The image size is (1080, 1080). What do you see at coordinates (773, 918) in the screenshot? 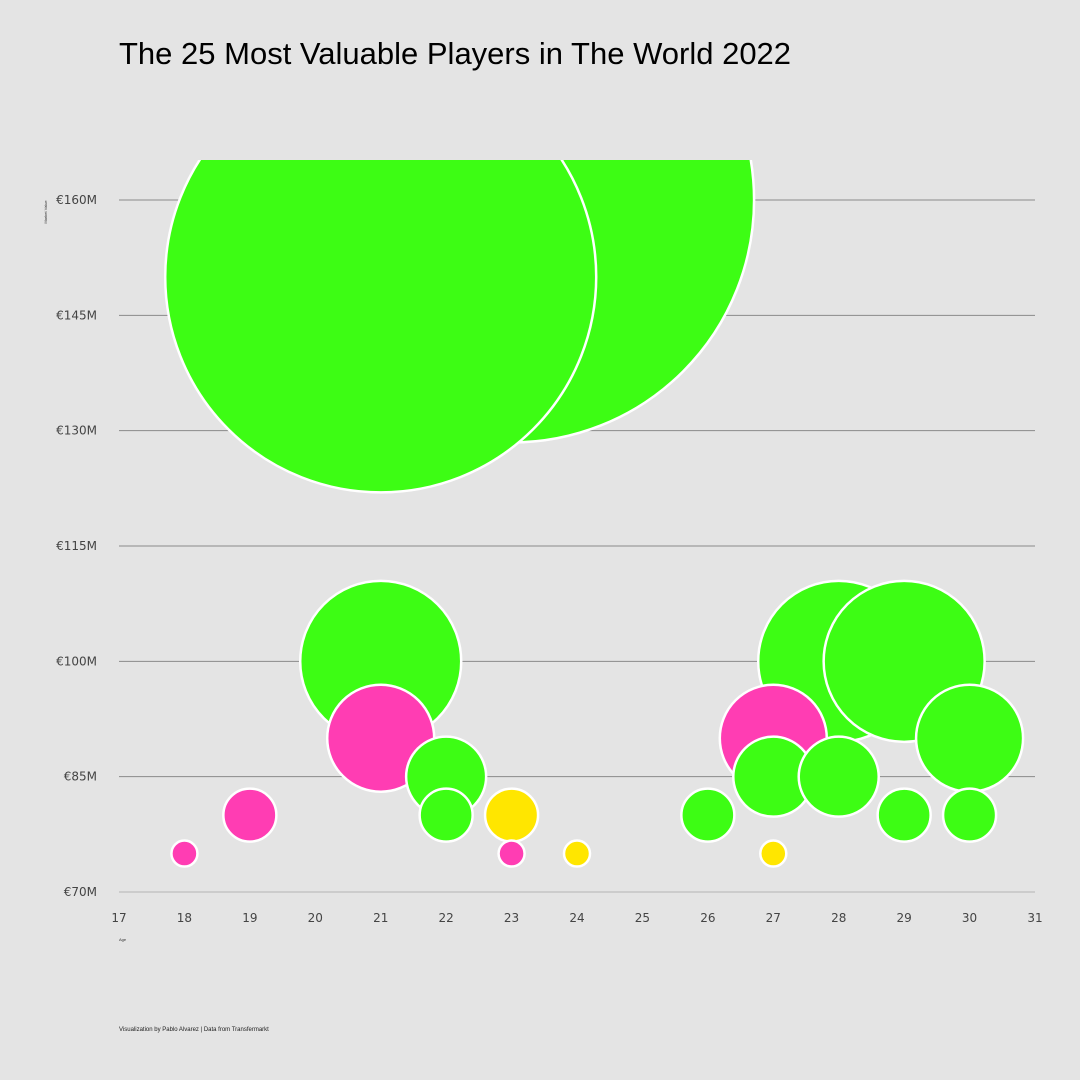
I see `x-tick-label: 27` at bounding box center [773, 918].